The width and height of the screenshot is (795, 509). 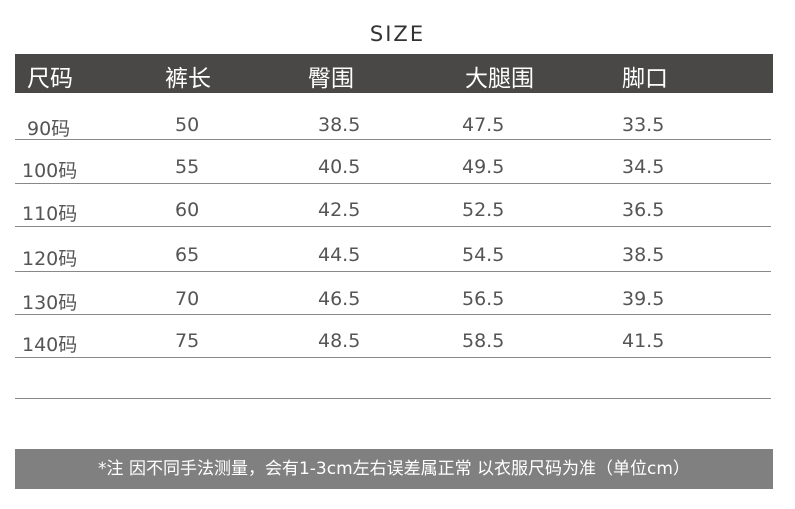 I want to click on table-cell: 39.5, so click(x=643, y=299).